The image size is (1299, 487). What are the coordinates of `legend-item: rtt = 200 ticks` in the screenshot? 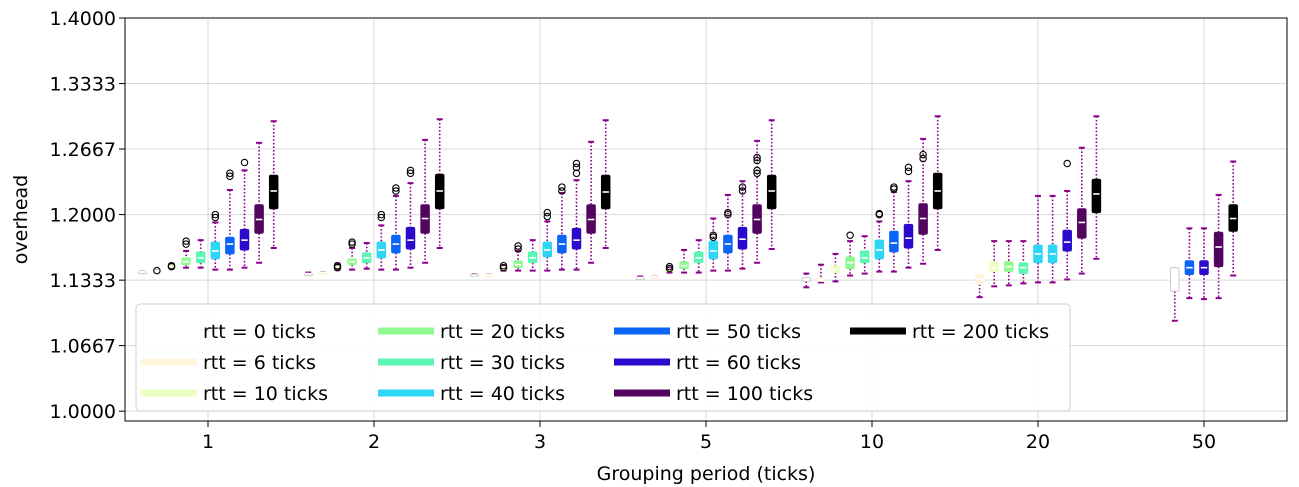 It's located at (949, 332).